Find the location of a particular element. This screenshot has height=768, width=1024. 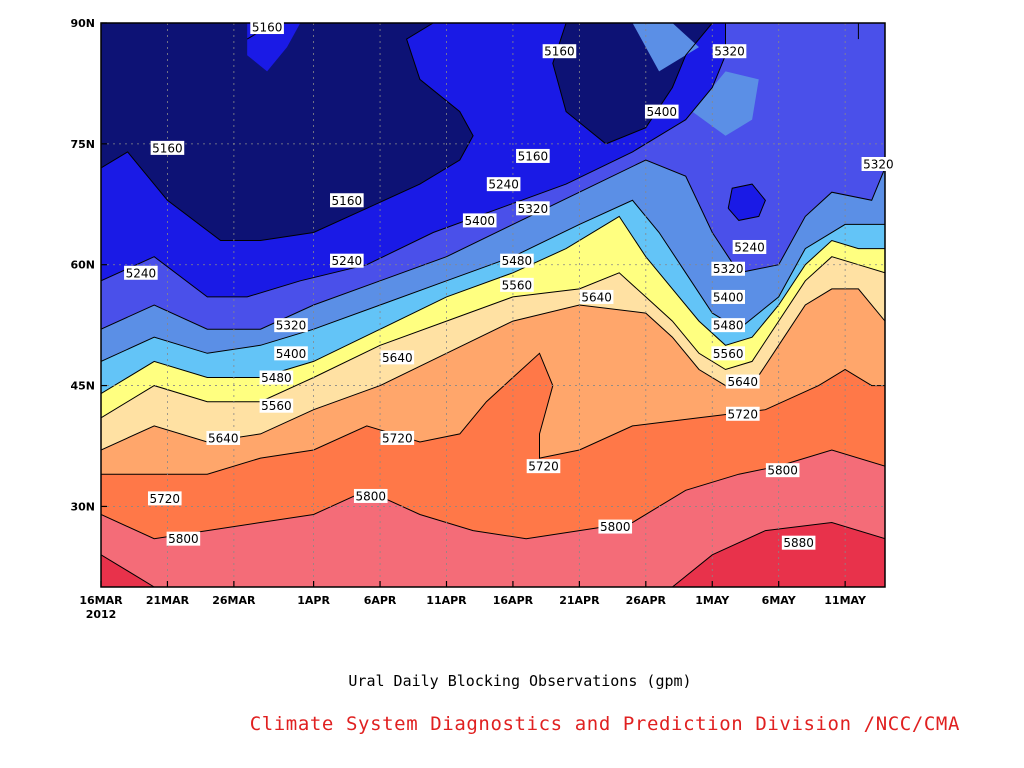

contour-label-text: 5880 is located at coordinates (798, 543).